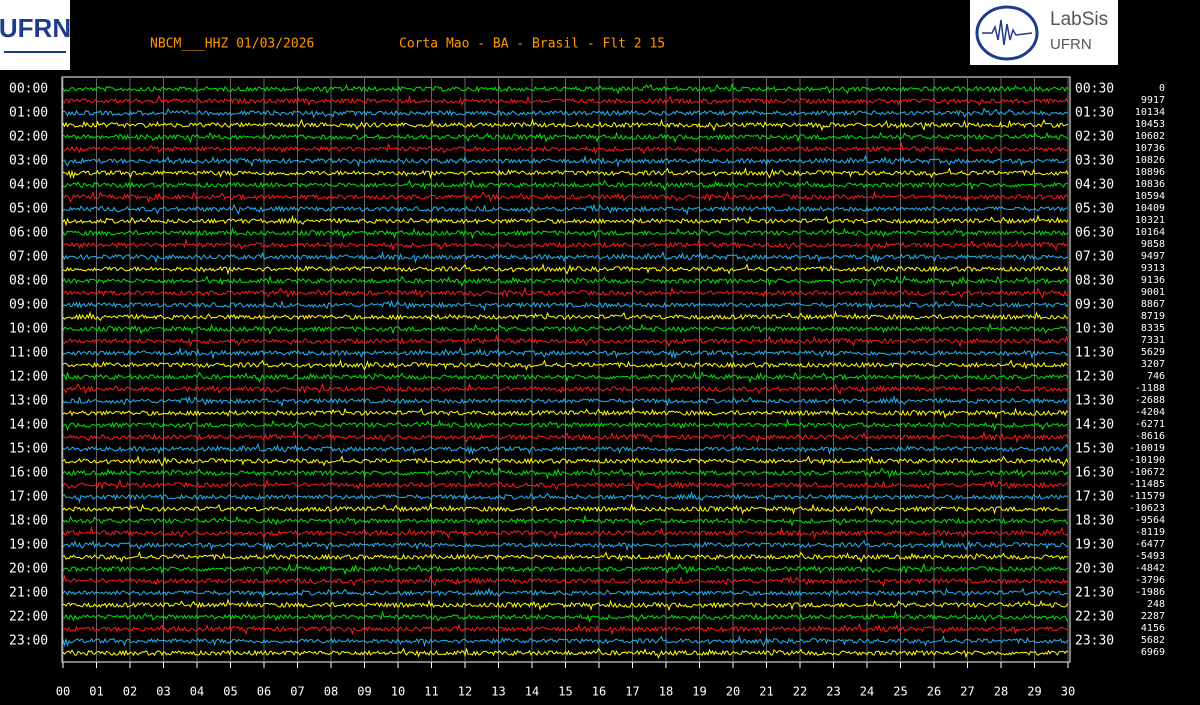 The height and width of the screenshot is (705, 1200). What do you see at coordinates (28, 569) in the screenshot?
I see `row-label-left: 20:00` at bounding box center [28, 569].